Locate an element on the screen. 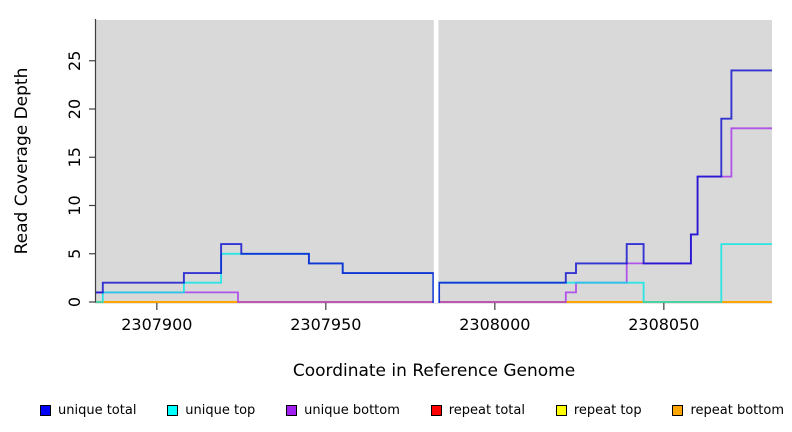 Image resolution: width=792 pixels, height=432 pixels. y-tick-label: 0 is located at coordinates (74, 302).